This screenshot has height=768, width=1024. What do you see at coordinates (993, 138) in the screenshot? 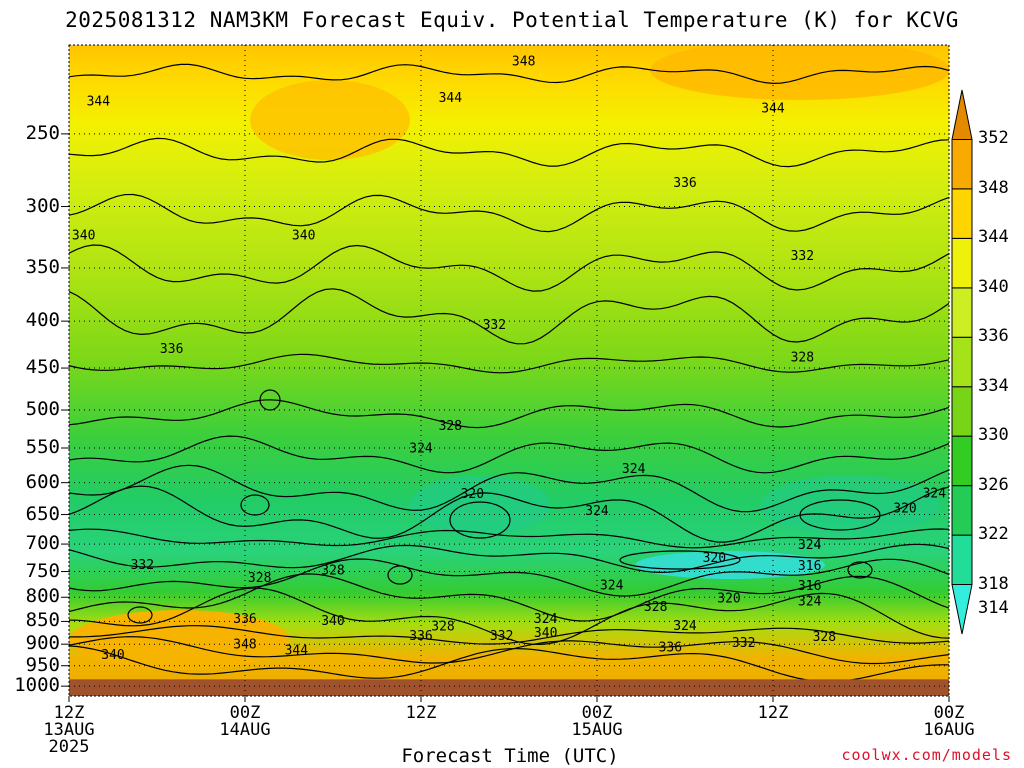
I see `colorbar-label: 352` at bounding box center [993, 138].